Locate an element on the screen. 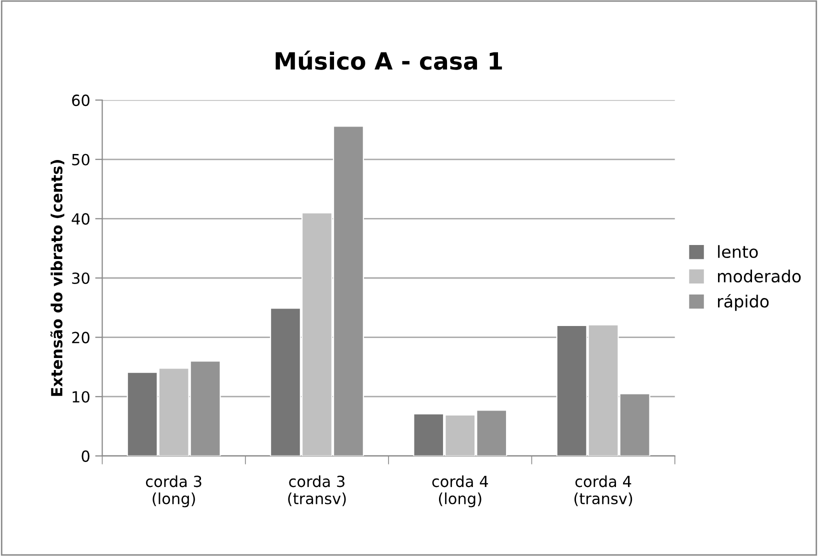  y-tick-label: 10 is located at coordinates (81, 397).